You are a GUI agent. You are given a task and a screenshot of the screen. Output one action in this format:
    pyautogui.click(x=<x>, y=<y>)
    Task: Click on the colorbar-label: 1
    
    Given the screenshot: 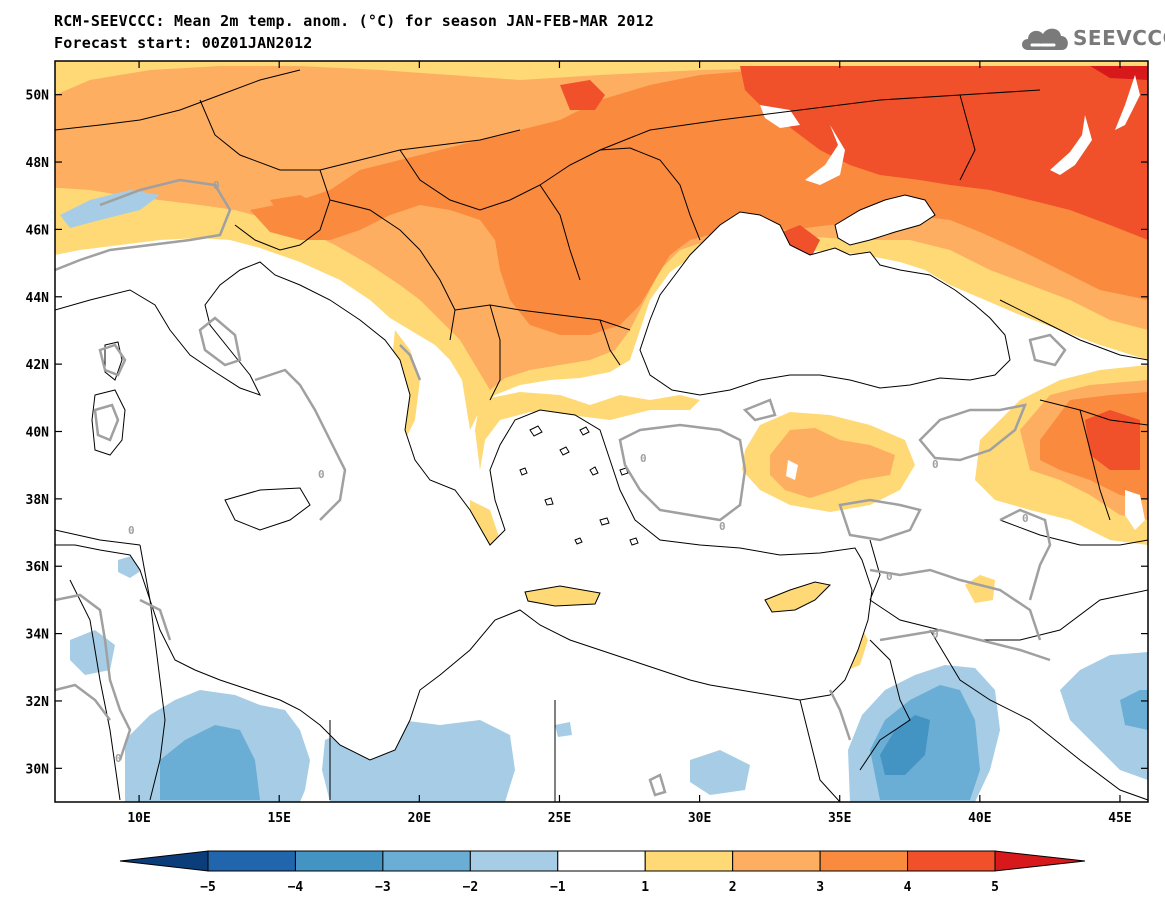 What is the action you would take?
    pyautogui.click(x=645, y=887)
    